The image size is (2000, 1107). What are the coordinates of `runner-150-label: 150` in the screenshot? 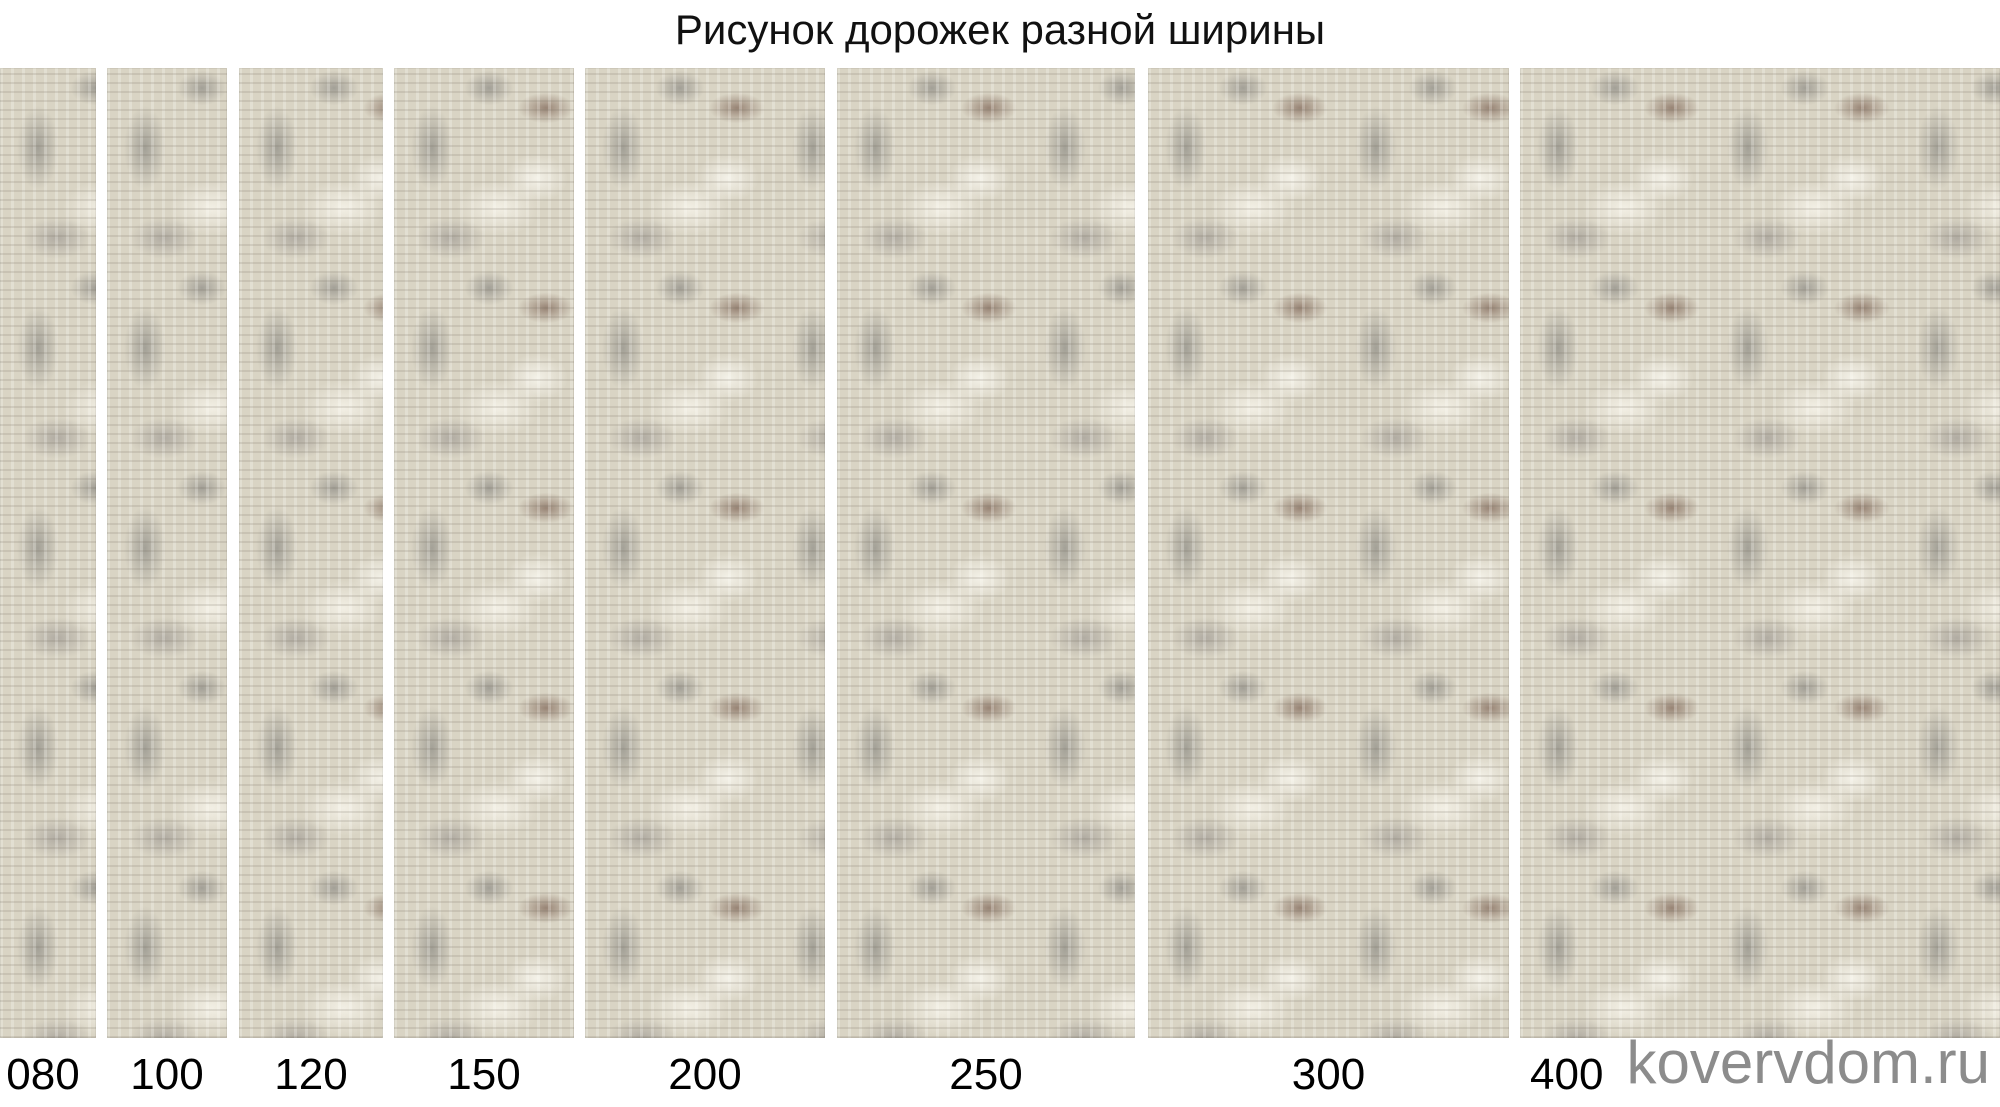 It's located at (484, 1074).